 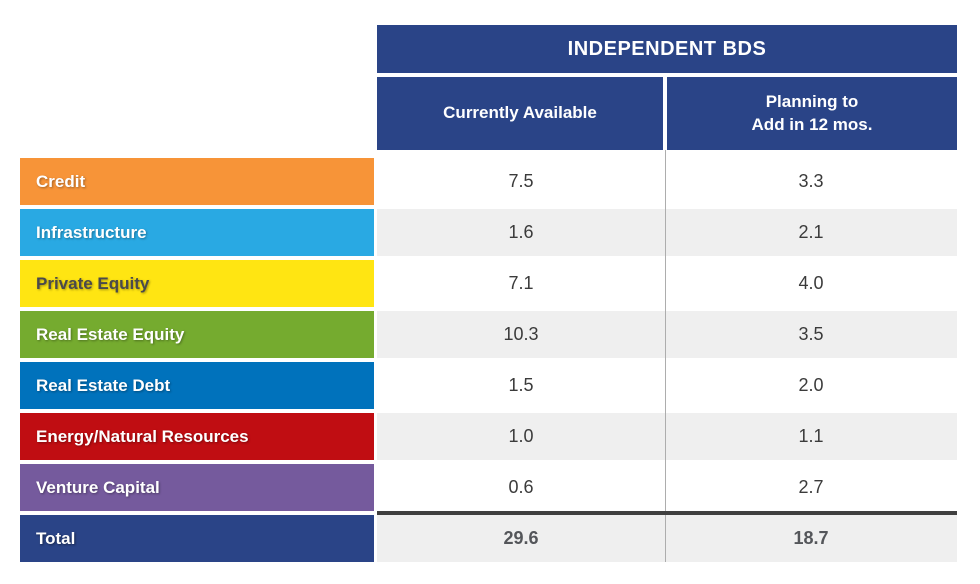 What do you see at coordinates (667, 513) in the screenshot?
I see `total-separator-line` at bounding box center [667, 513].